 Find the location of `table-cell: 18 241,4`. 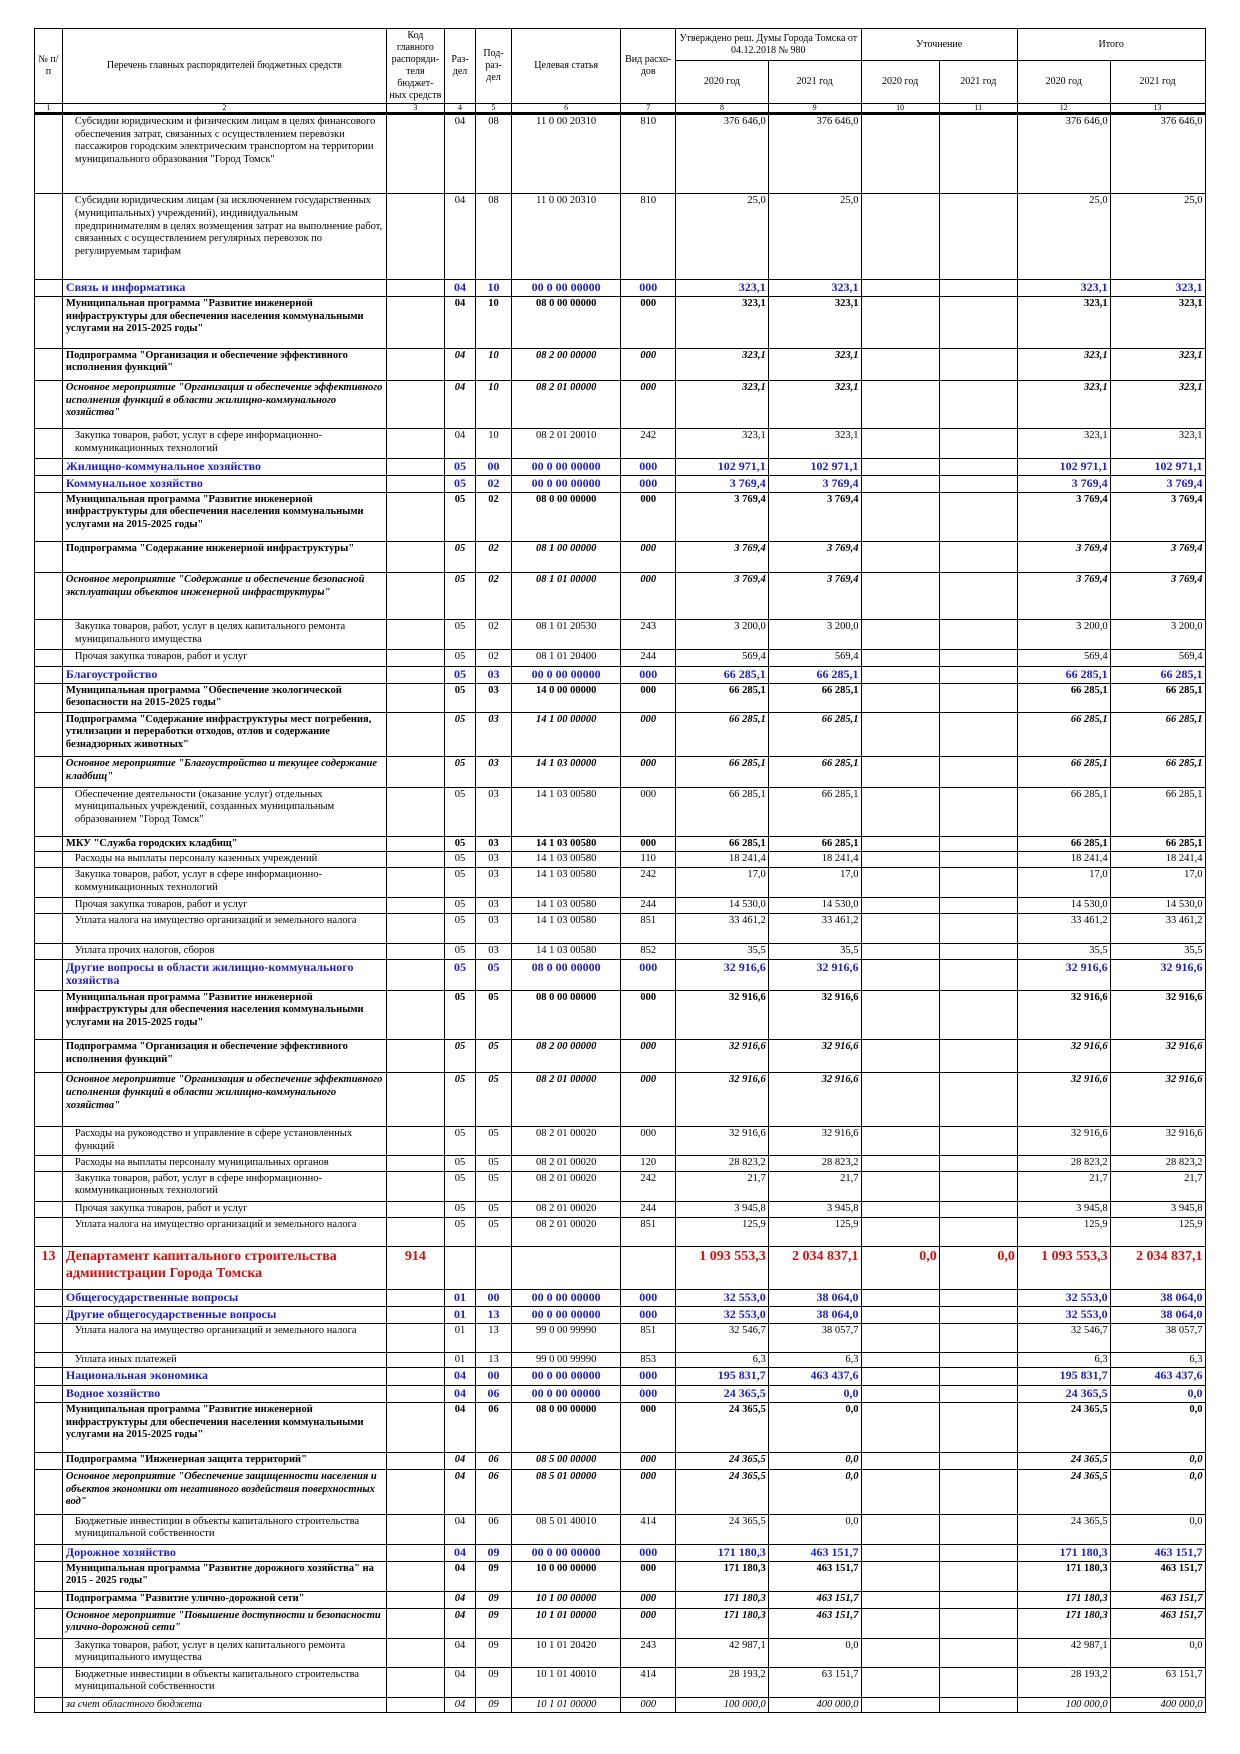

table-cell: 18 241,4 is located at coordinates (722, 859).